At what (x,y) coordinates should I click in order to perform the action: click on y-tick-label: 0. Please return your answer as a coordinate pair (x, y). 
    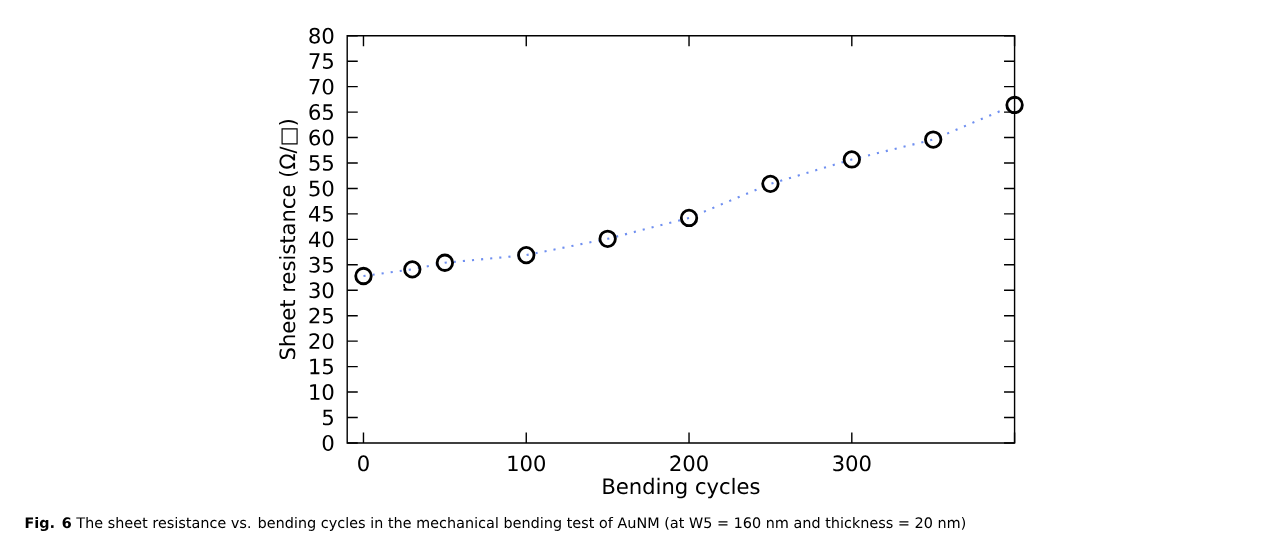
    Looking at the image, I should click on (328, 442).